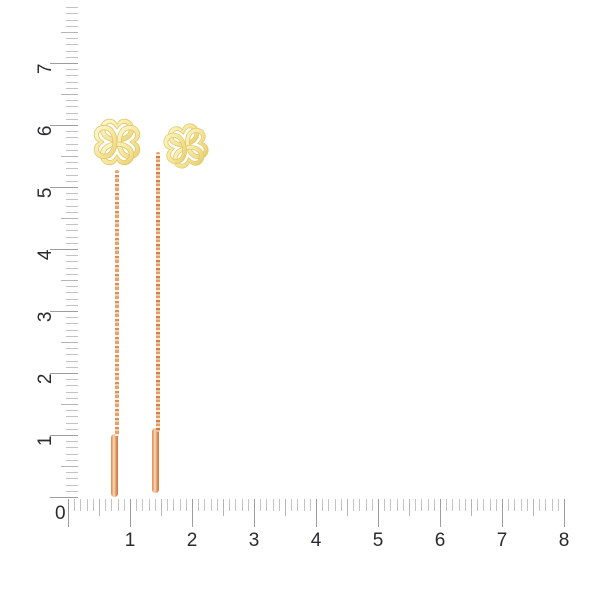 This screenshot has width=600, height=600. Describe the element at coordinates (334, 532) in the screenshot. I see `horizontal-ruler: 1 2 3 4 5 6 7 8` at that location.